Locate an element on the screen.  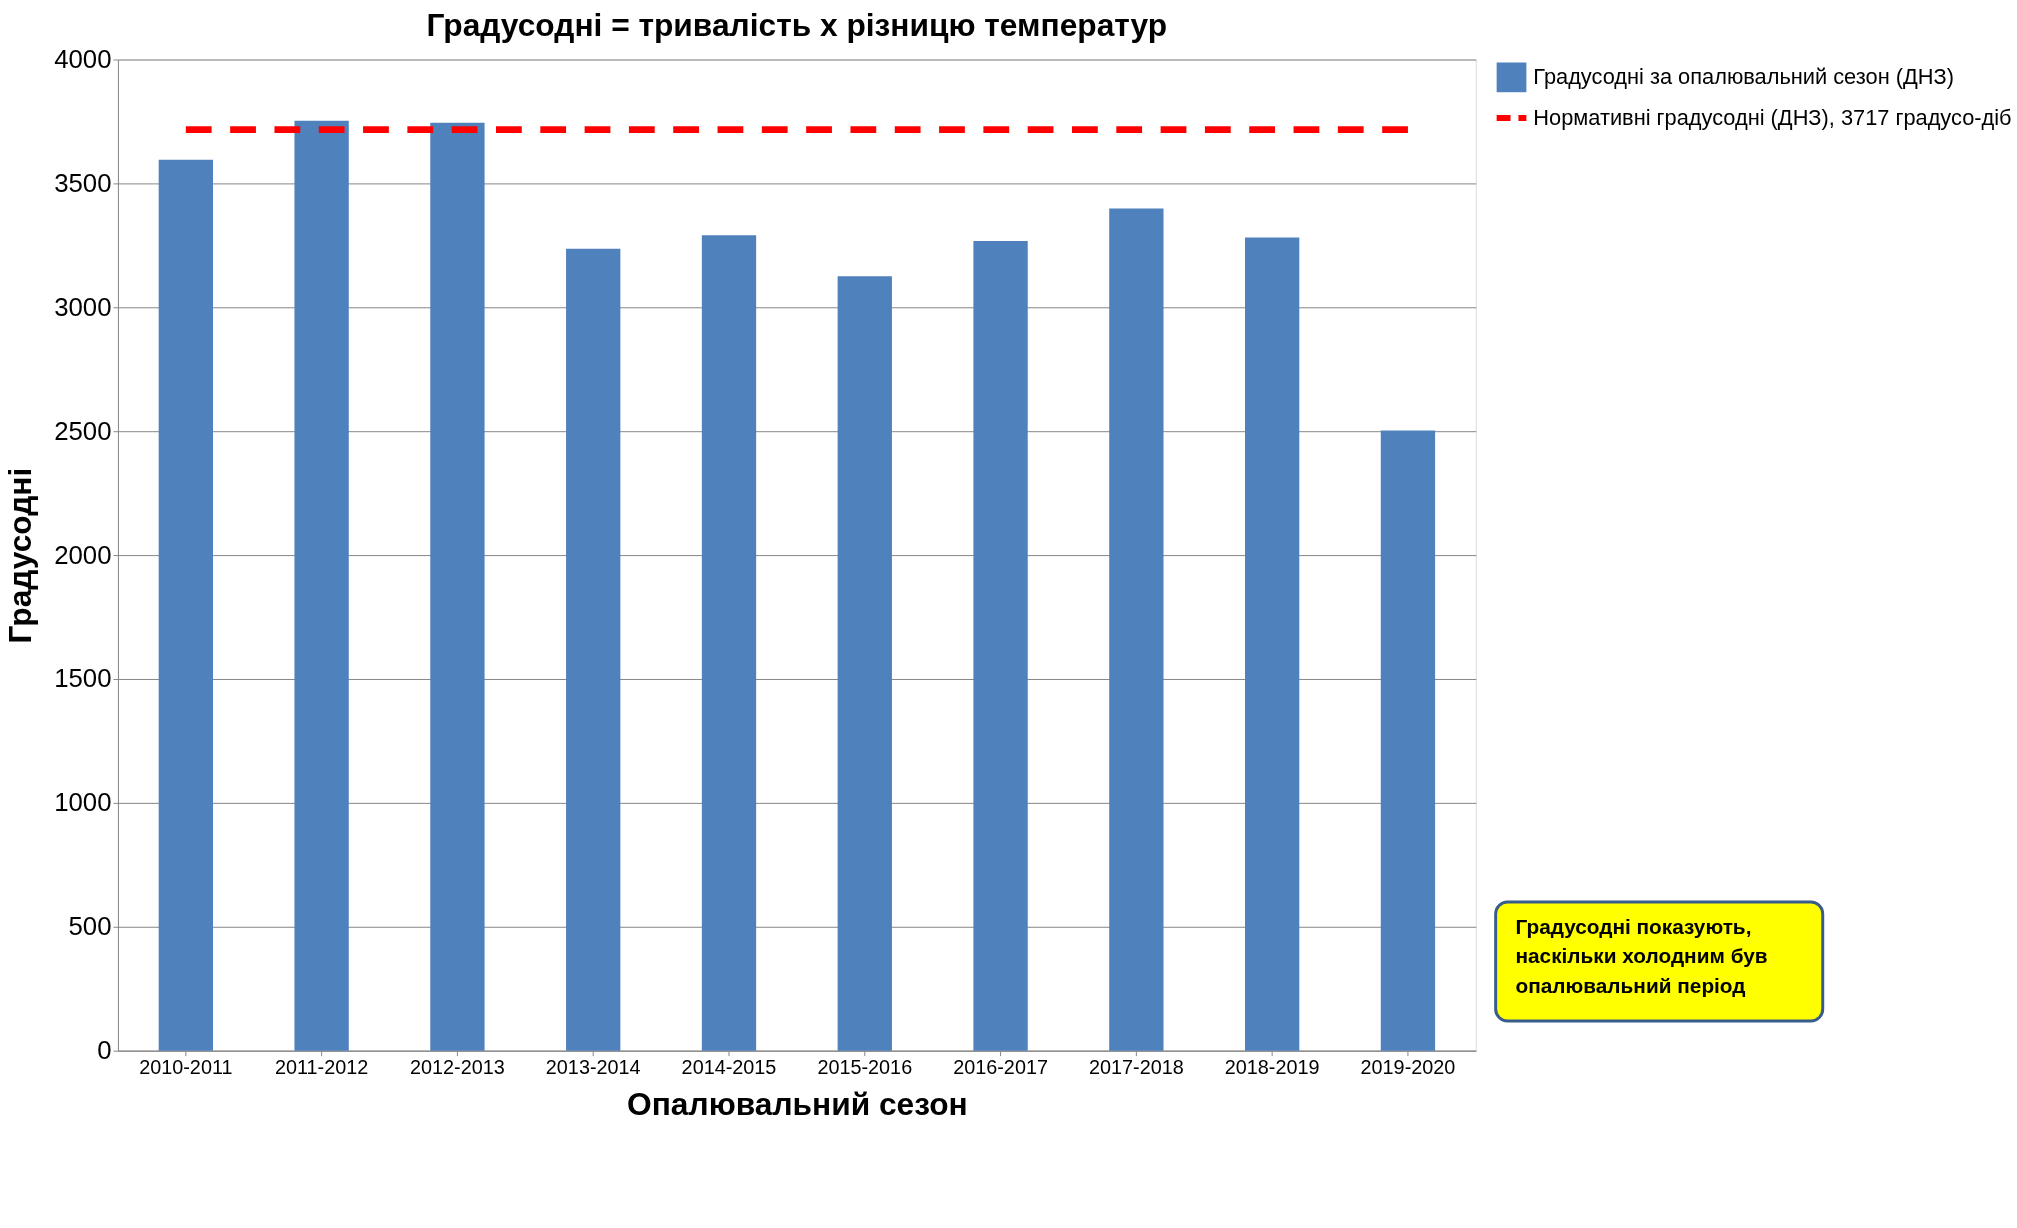
chart-title: Градусодні = тривалість x різницю температур is located at coordinates (797, 24).